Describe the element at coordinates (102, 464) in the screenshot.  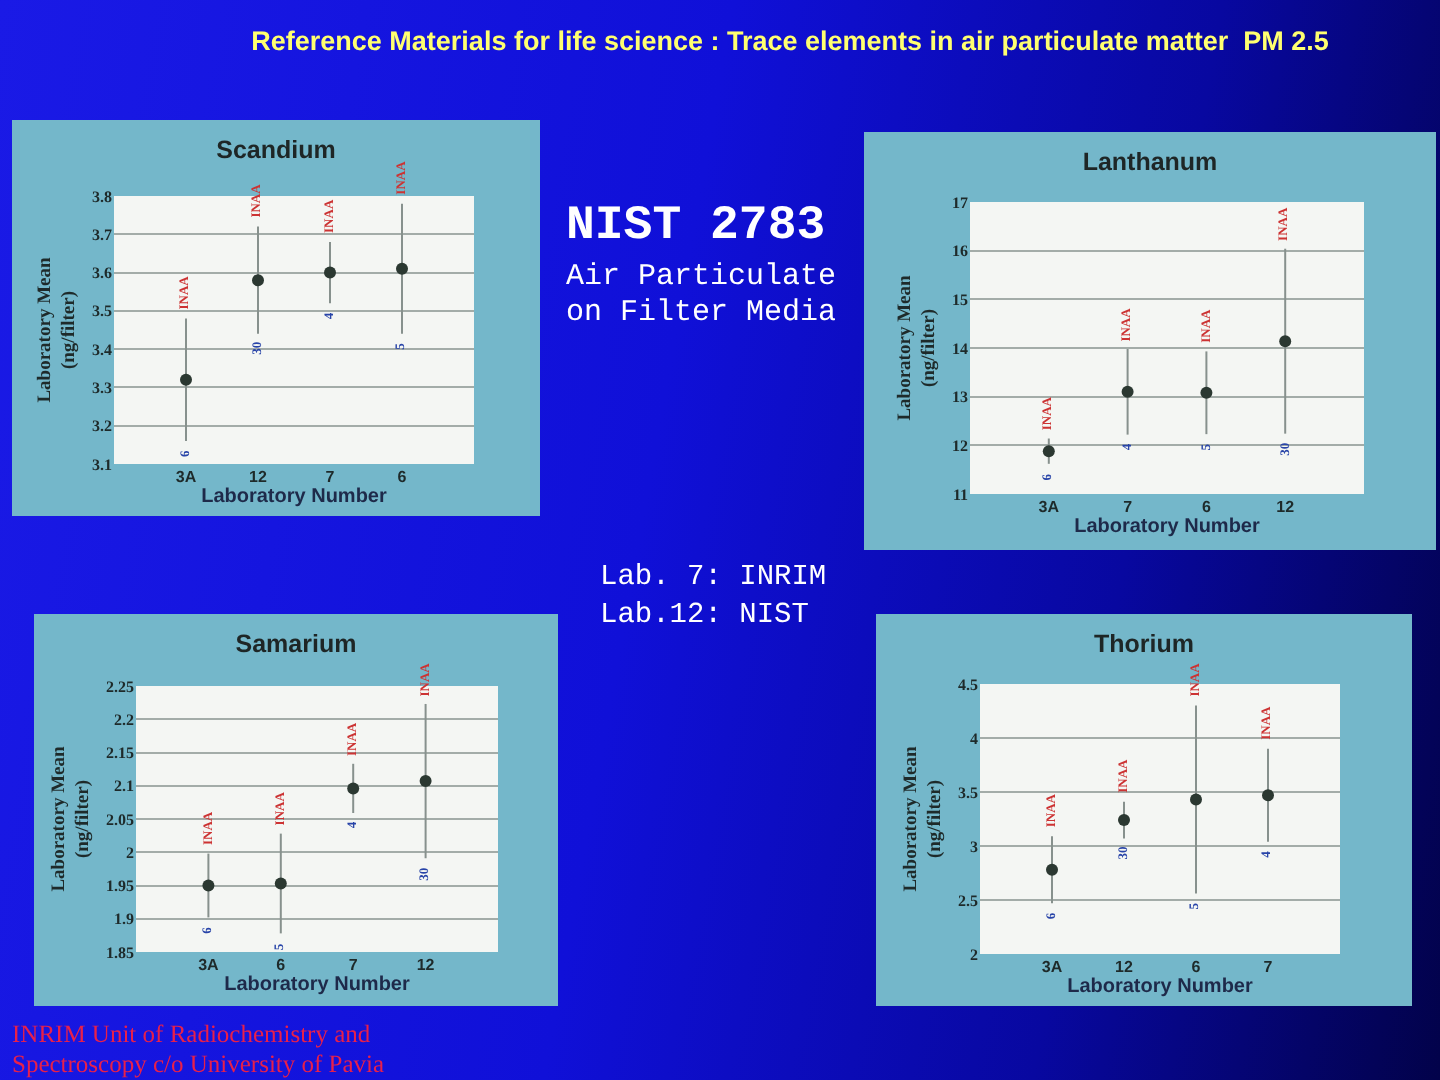
I see `y-tick-label: 3.1` at that location.